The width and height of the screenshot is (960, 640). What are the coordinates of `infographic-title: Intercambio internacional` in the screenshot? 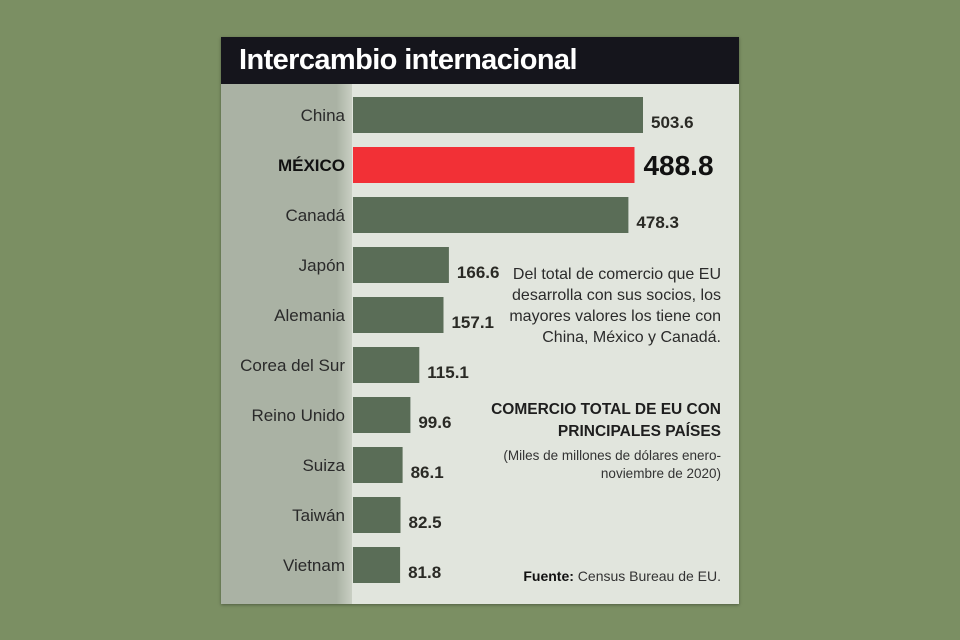 It's located at (408, 60).